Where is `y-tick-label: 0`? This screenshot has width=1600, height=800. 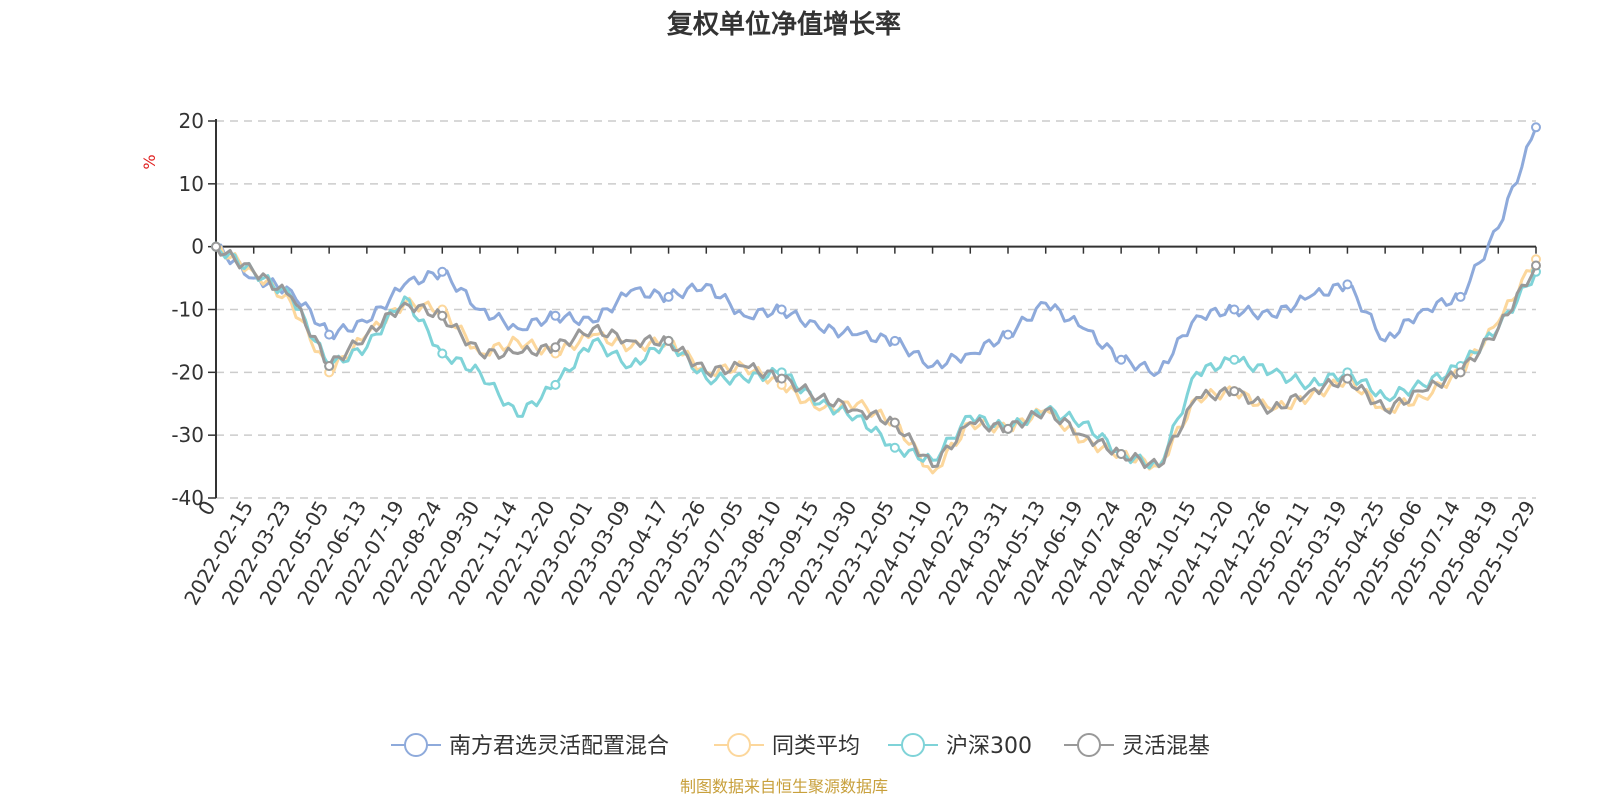
y-tick-label: 0 is located at coordinates (197, 247).